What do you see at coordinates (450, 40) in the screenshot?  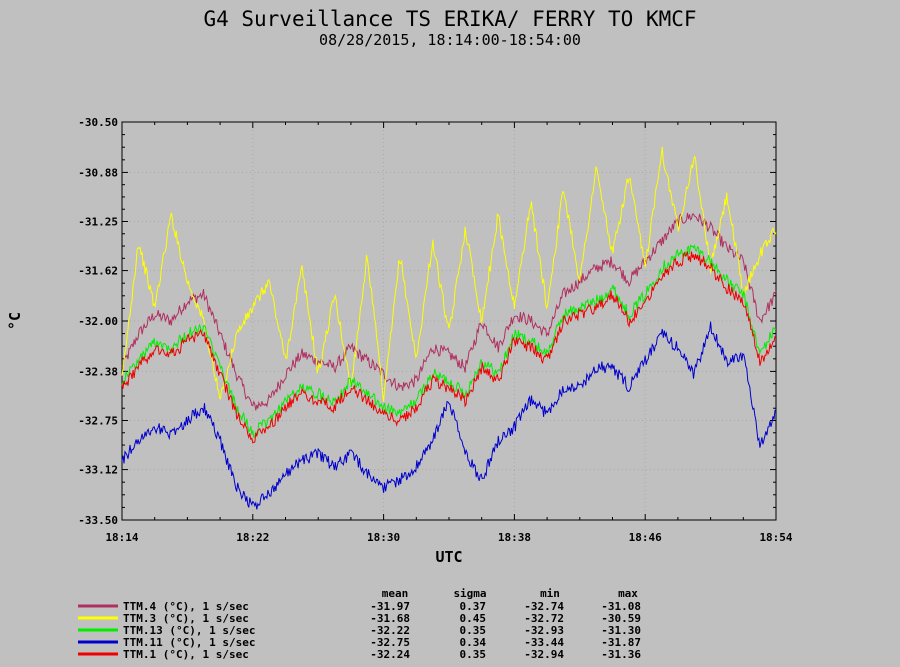 I see `chart-subtitle: 08/28/2015, 18:14:00-18:54:00` at bounding box center [450, 40].